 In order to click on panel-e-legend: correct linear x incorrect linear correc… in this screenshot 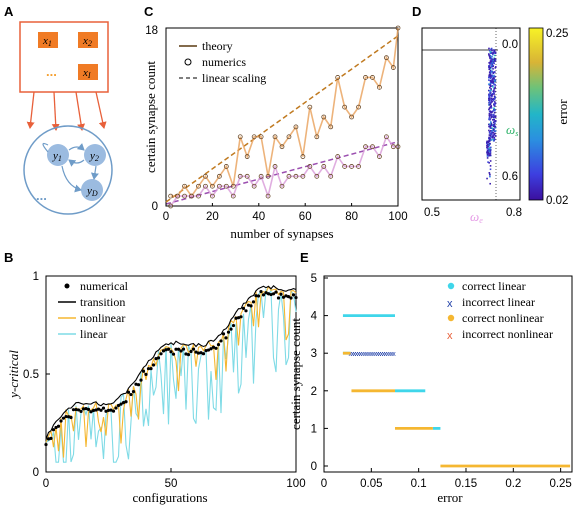, I will do `click(500, 310)`.